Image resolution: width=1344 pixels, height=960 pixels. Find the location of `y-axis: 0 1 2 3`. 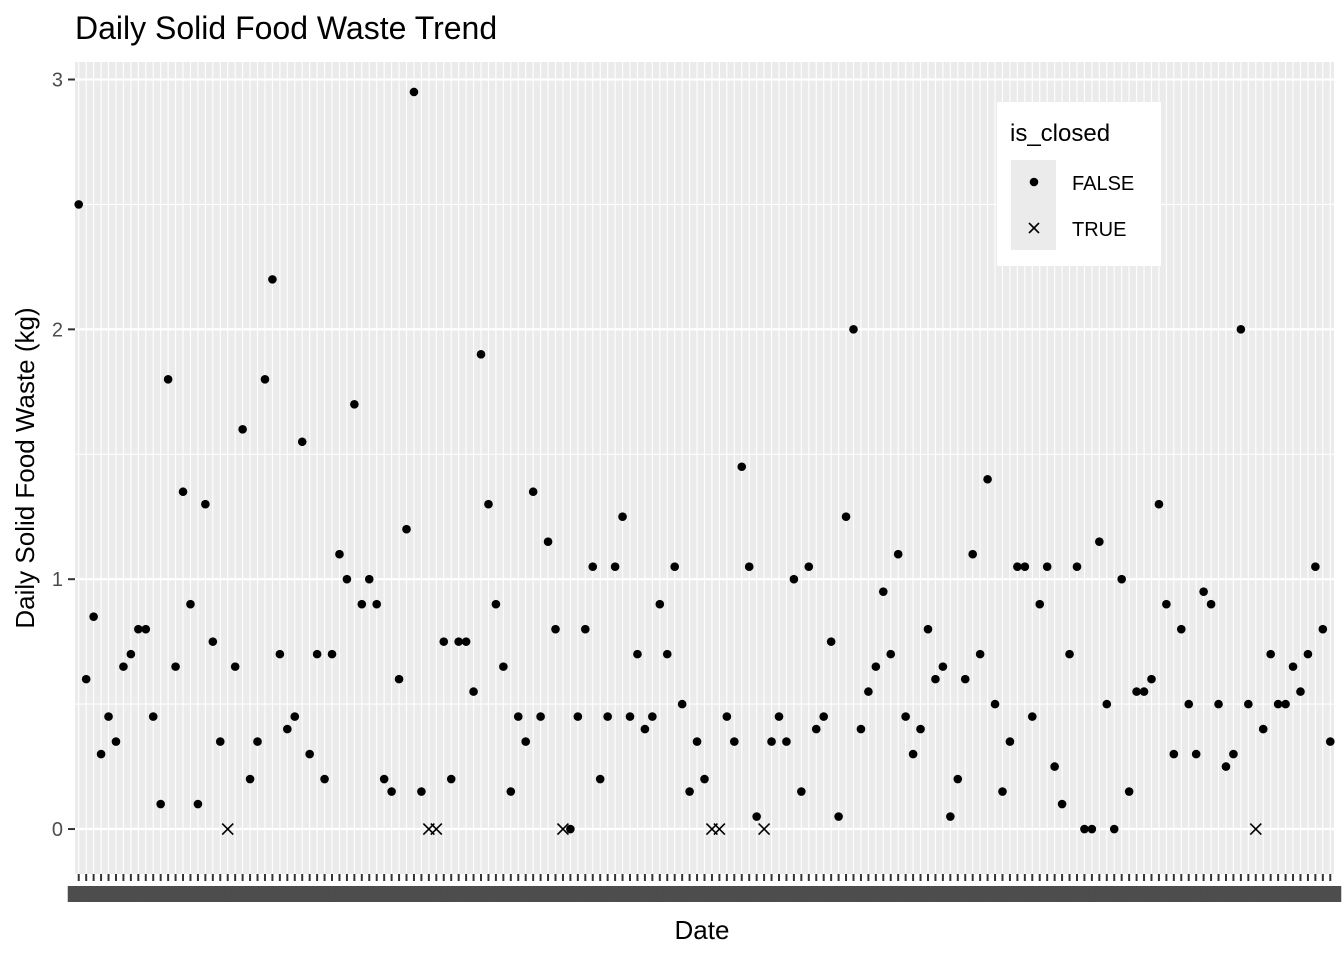

y-axis: 0 1 2 3 is located at coordinates (63, 455).